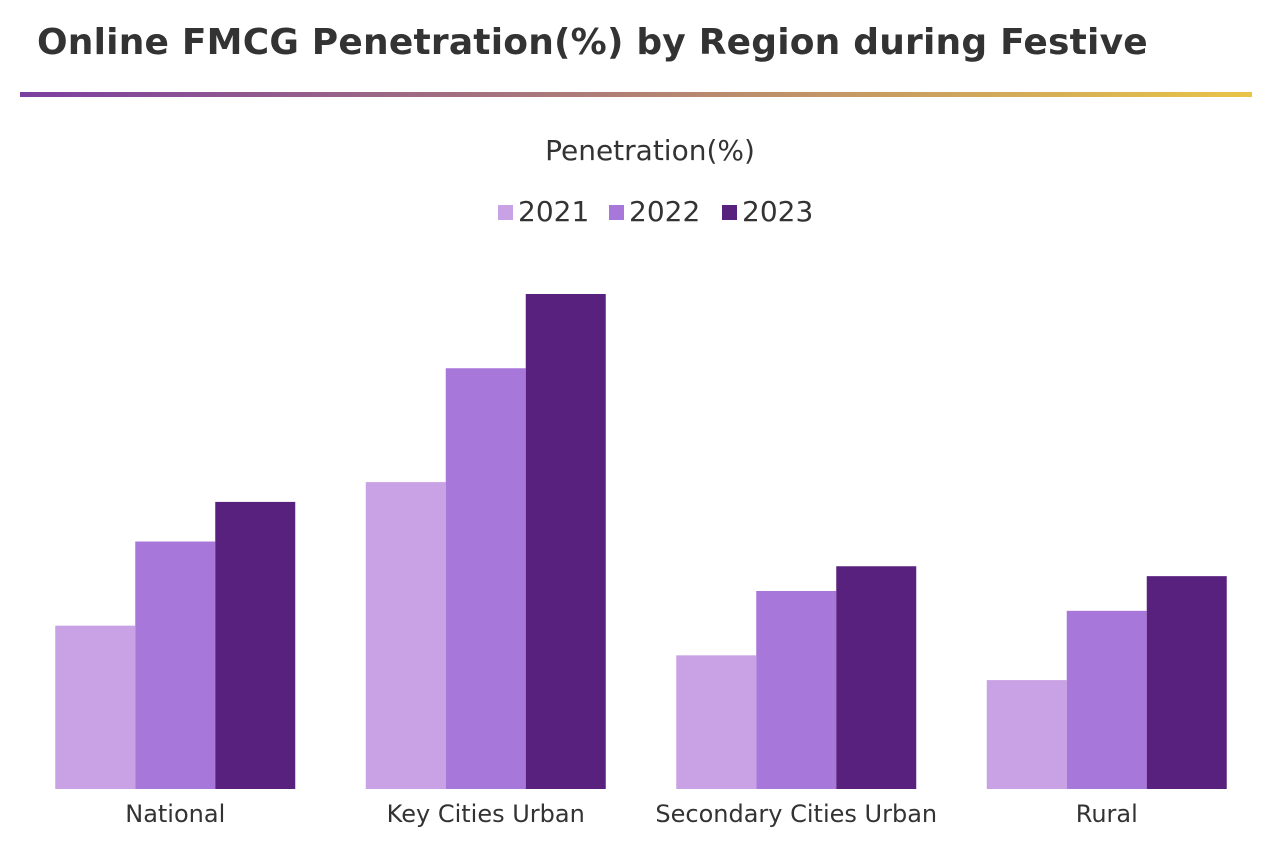  What do you see at coordinates (636, 94) in the screenshot?
I see `title-divider` at bounding box center [636, 94].